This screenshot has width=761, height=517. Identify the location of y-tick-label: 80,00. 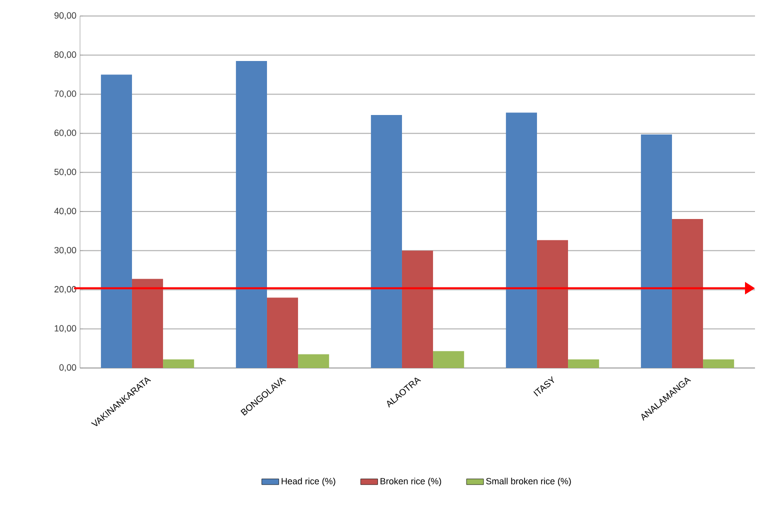
(65, 55).